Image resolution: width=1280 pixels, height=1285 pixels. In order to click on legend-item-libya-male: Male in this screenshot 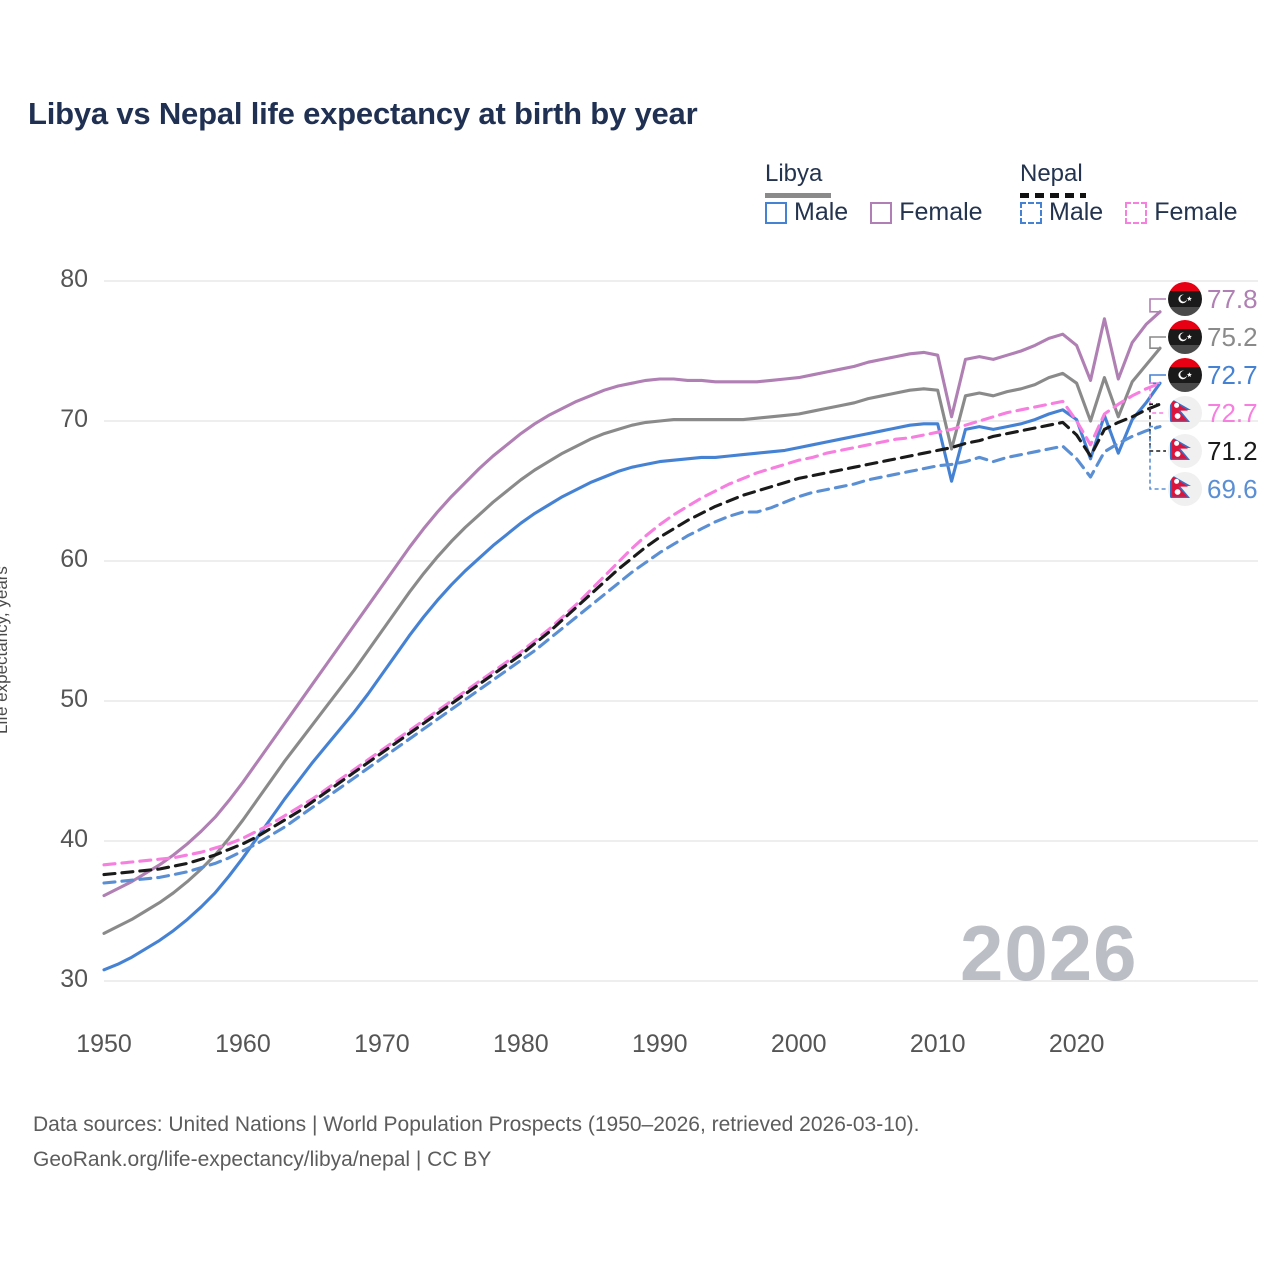, I will do `click(806, 212)`.